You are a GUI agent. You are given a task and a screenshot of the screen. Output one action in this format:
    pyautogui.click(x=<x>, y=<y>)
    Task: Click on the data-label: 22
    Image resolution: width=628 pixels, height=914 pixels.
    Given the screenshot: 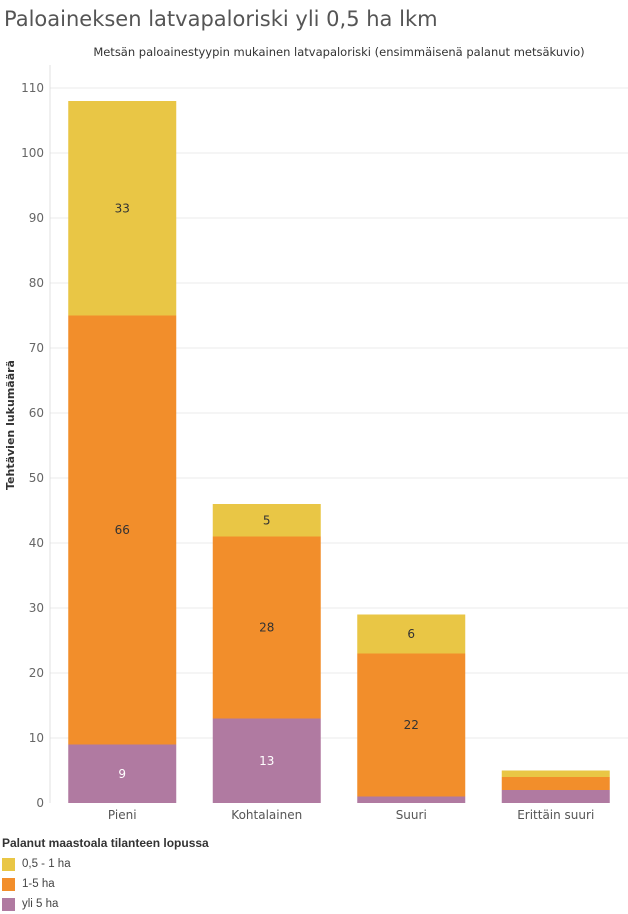 What is the action you would take?
    pyautogui.click(x=411, y=725)
    